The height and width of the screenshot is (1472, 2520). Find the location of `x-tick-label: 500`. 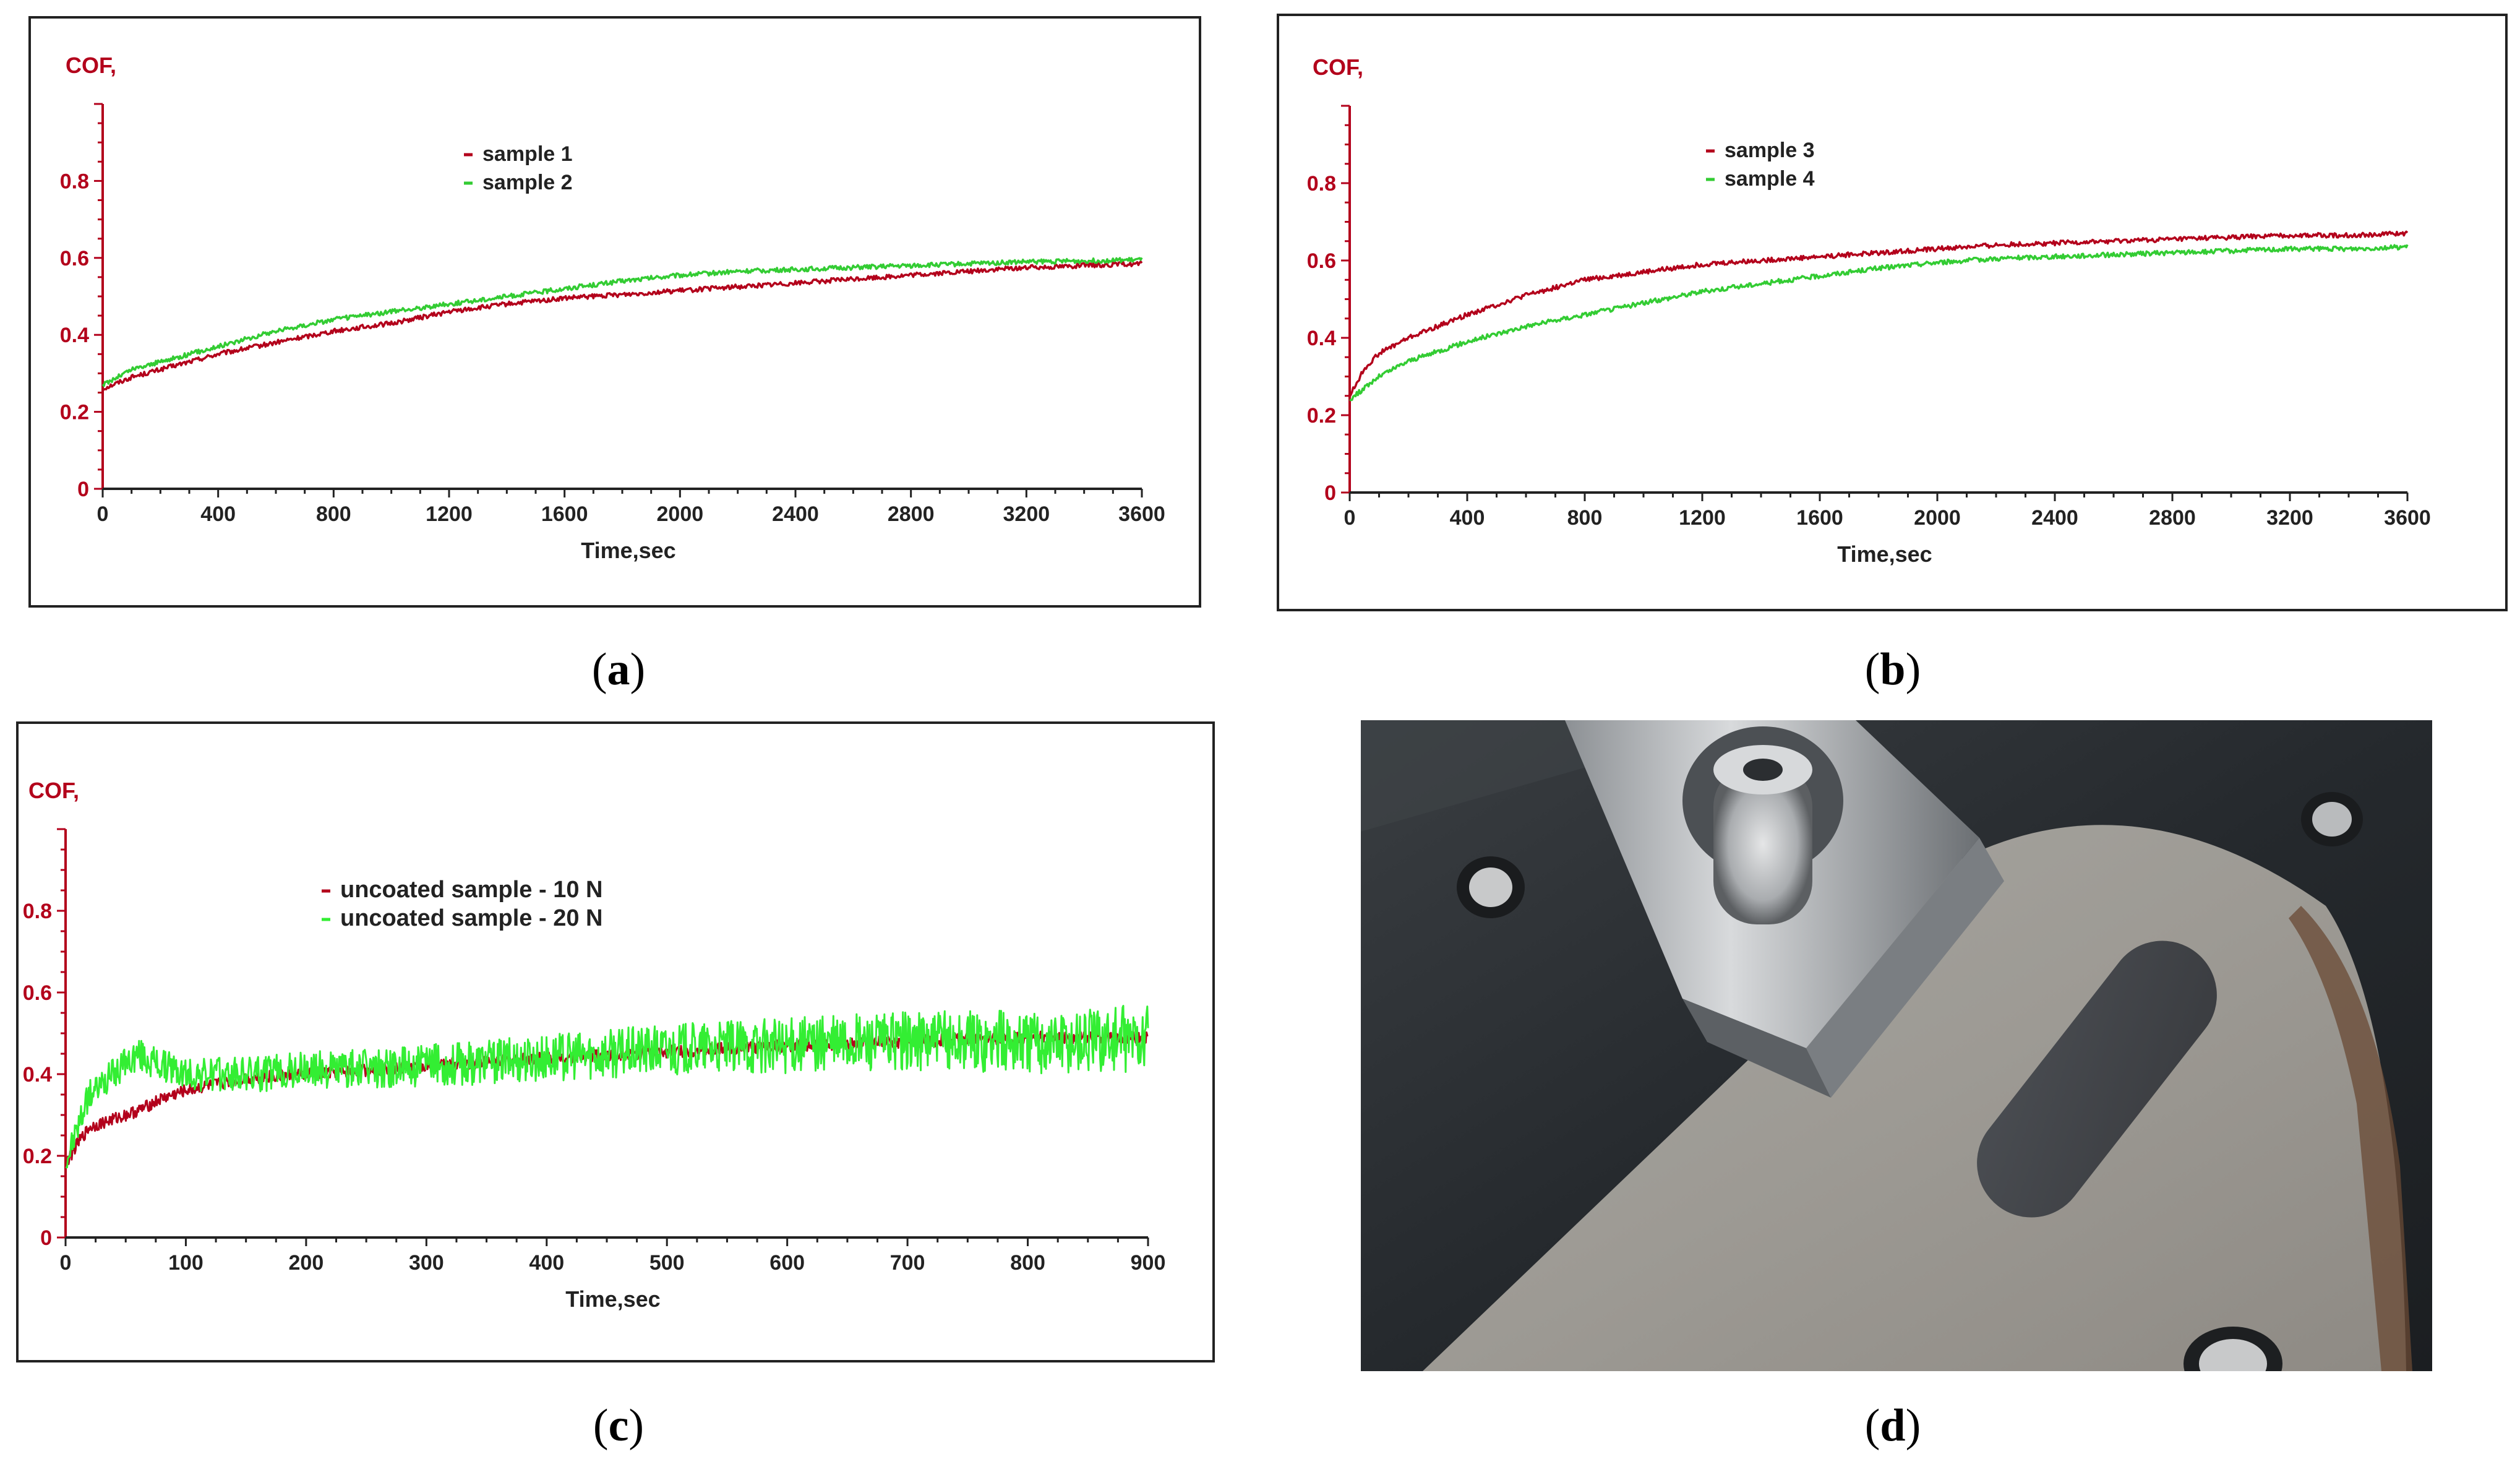

x-tick-label: 500 is located at coordinates (667, 1263).